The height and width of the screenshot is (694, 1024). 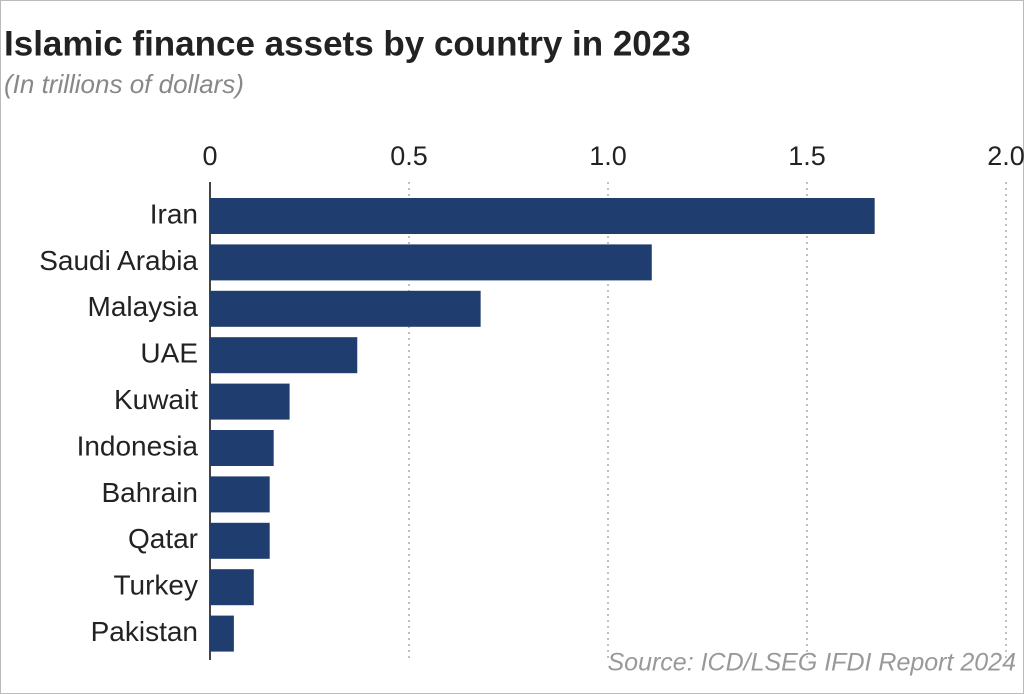 I want to click on y-tick-label: Malaysia, so click(x=143, y=306).